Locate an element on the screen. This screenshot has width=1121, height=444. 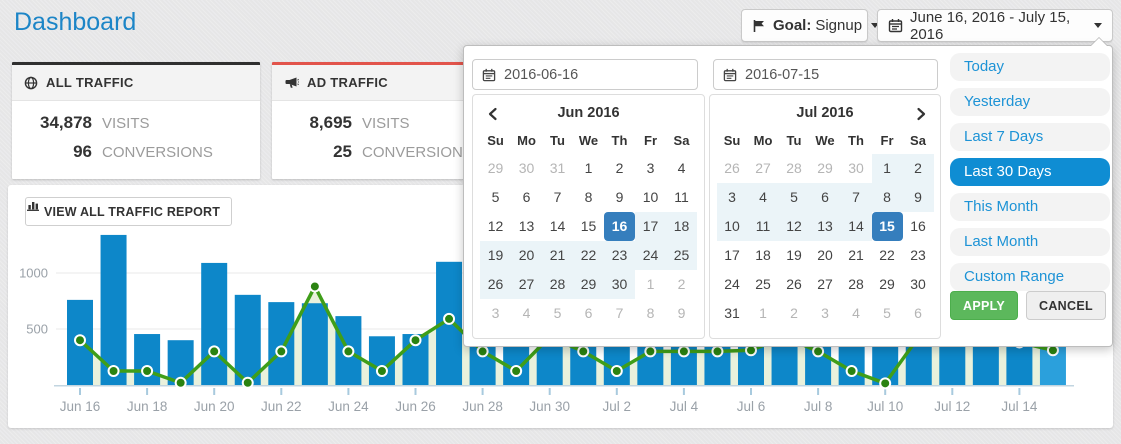
preset-this-month: This Month is located at coordinates (1030, 207).